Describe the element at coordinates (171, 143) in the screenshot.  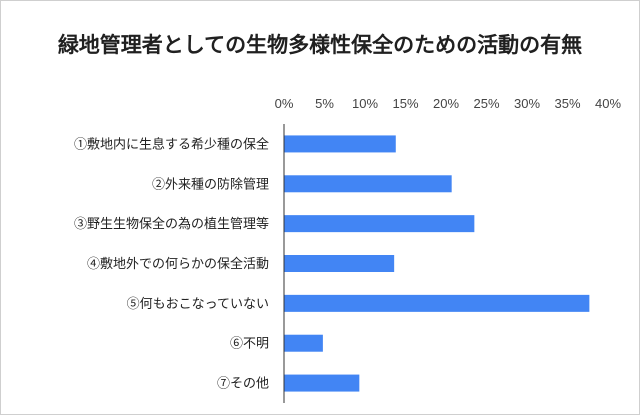
I see `category-label-1: ①敷地内に生息する希少種の保全` at that location.